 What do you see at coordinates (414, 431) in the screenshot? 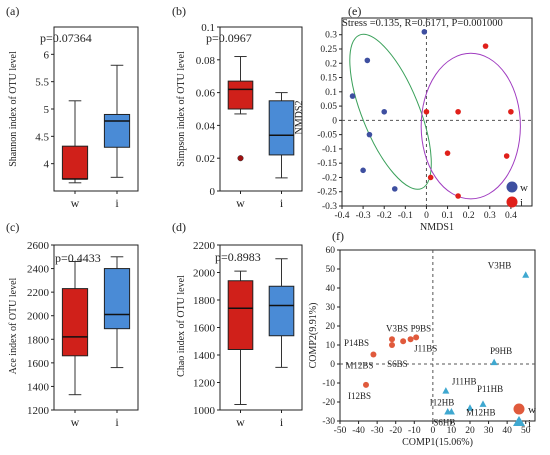
I see `x-tick-label: -10` at bounding box center [414, 431].